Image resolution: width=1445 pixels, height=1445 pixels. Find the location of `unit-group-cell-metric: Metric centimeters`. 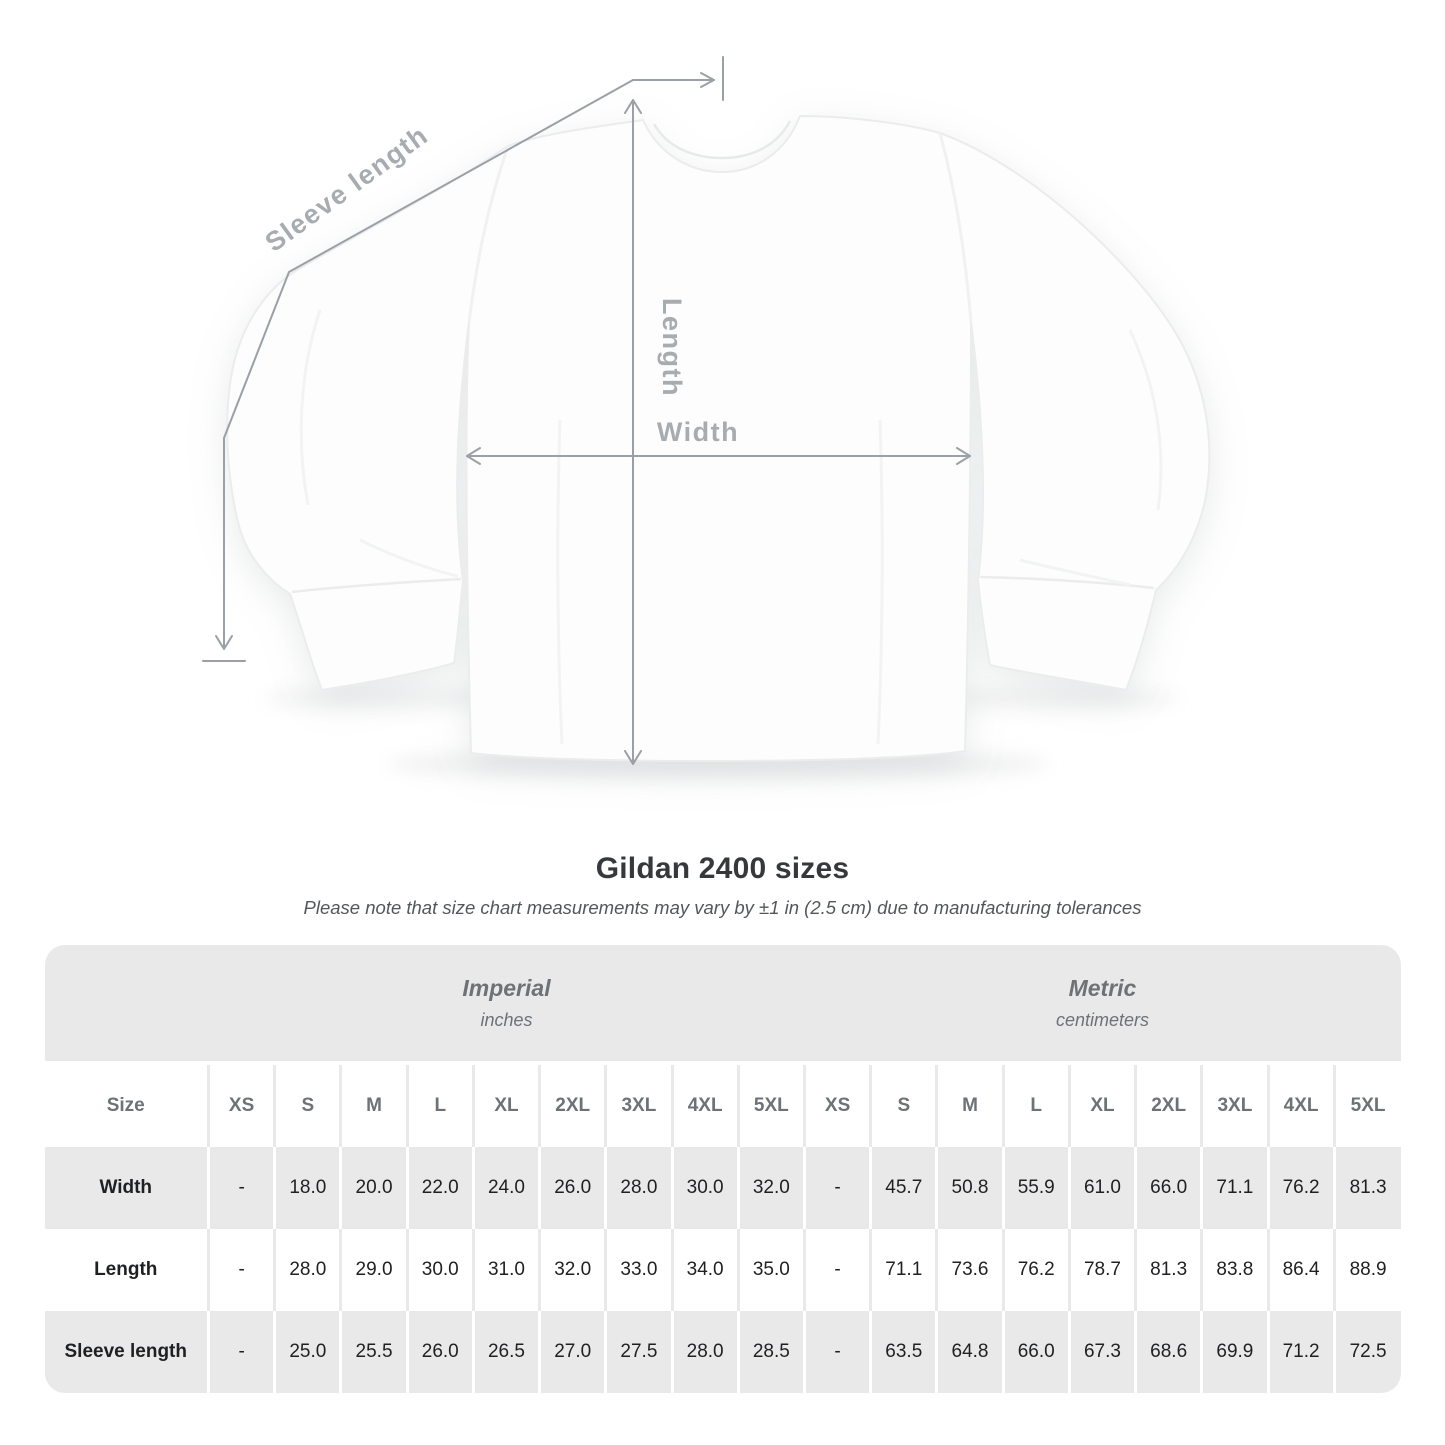

unit-group-cell-metric: Metric centimeters is located at coordinates (1102, 1005).